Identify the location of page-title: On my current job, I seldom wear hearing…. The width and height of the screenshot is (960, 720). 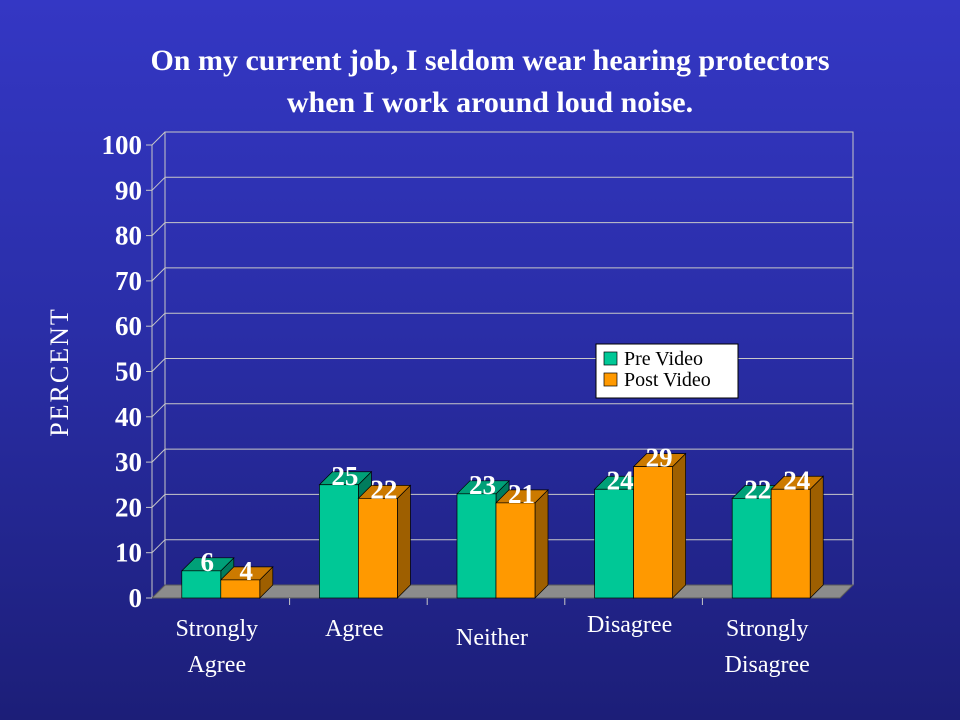
(490, 82).